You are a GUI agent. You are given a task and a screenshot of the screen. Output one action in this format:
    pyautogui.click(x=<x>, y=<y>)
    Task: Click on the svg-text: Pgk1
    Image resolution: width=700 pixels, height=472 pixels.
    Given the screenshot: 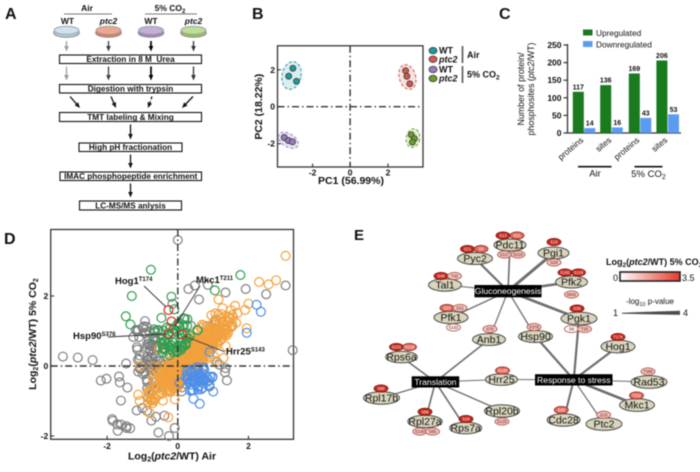 What is the action you would take?
    pyautogui.click(x=579, y=319)
    